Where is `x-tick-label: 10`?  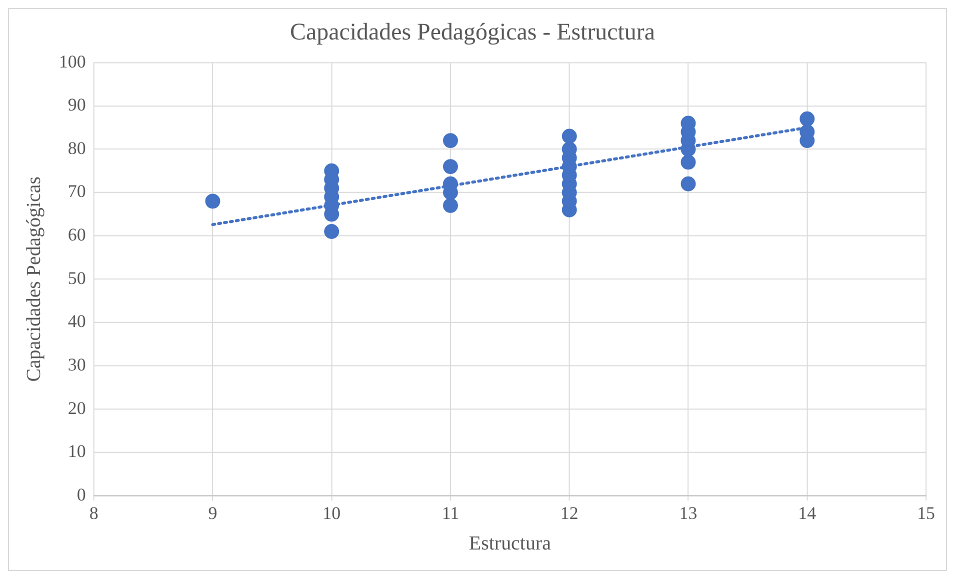
x-tick-label: 10 is located at coordinates (331, 513).